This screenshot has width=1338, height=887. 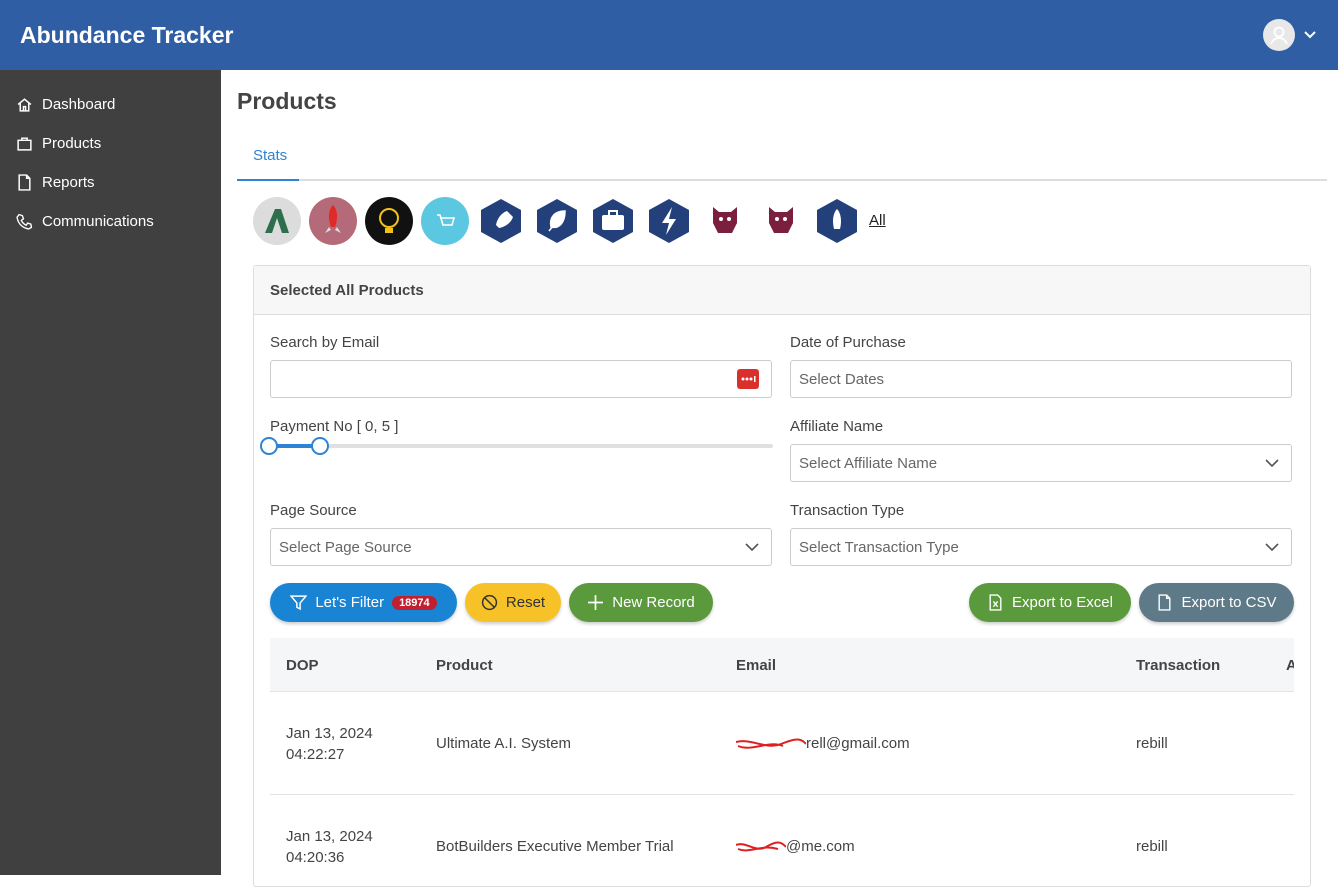 What do you see at coordinates (879, 547) in the screenshot?
I see `placeholder: Select Transaction Type` at bounding box center [879, 547].